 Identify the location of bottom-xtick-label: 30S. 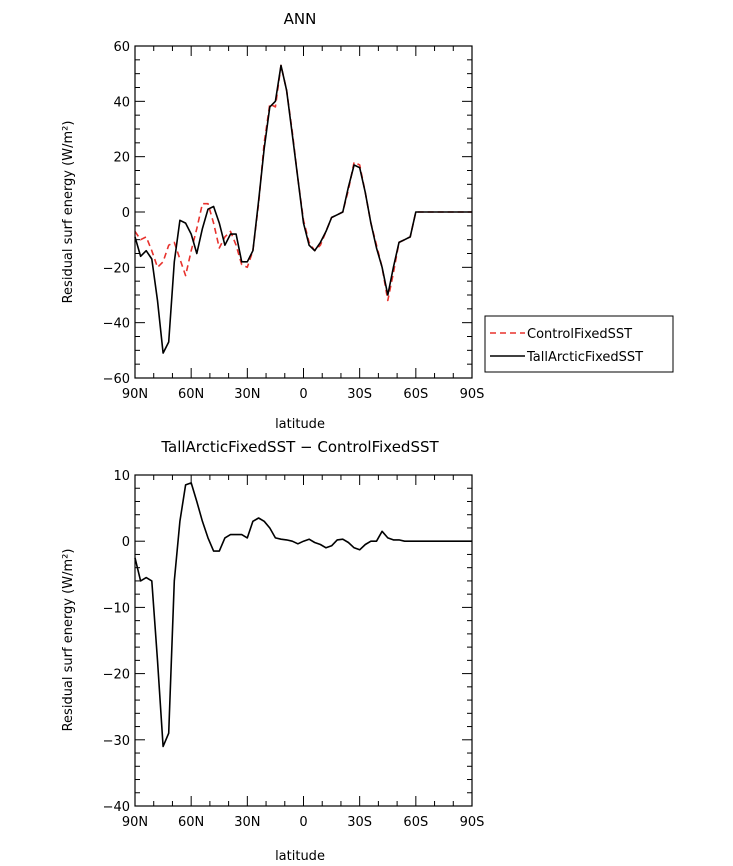
(359, 822).